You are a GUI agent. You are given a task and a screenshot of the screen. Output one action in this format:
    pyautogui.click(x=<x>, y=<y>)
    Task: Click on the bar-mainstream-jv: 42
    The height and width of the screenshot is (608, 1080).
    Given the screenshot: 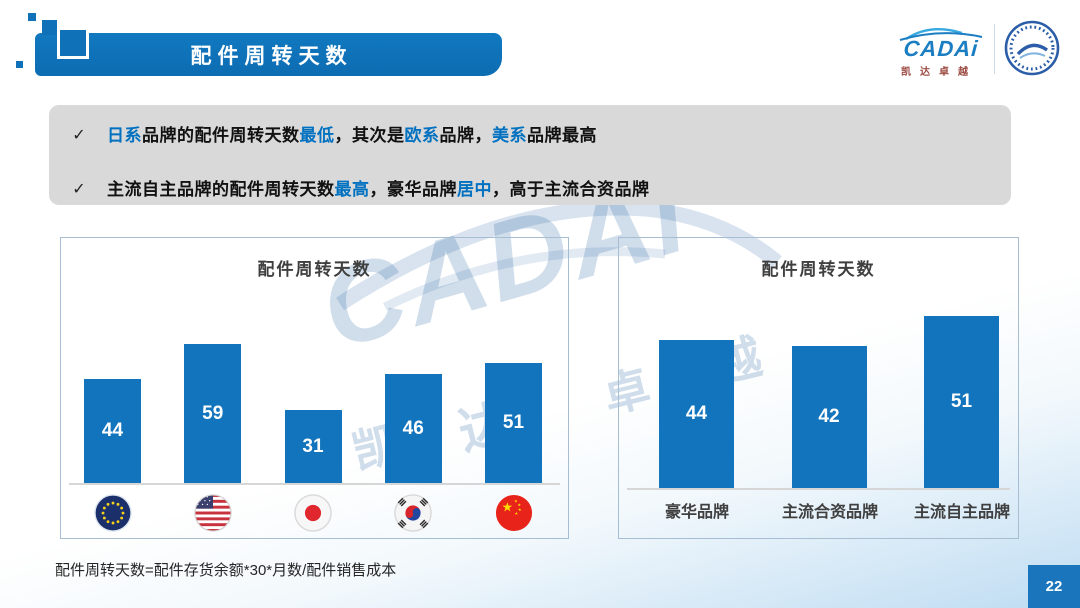 What is the action you would take?
    pyautogui.click(x=829, y=417)
    